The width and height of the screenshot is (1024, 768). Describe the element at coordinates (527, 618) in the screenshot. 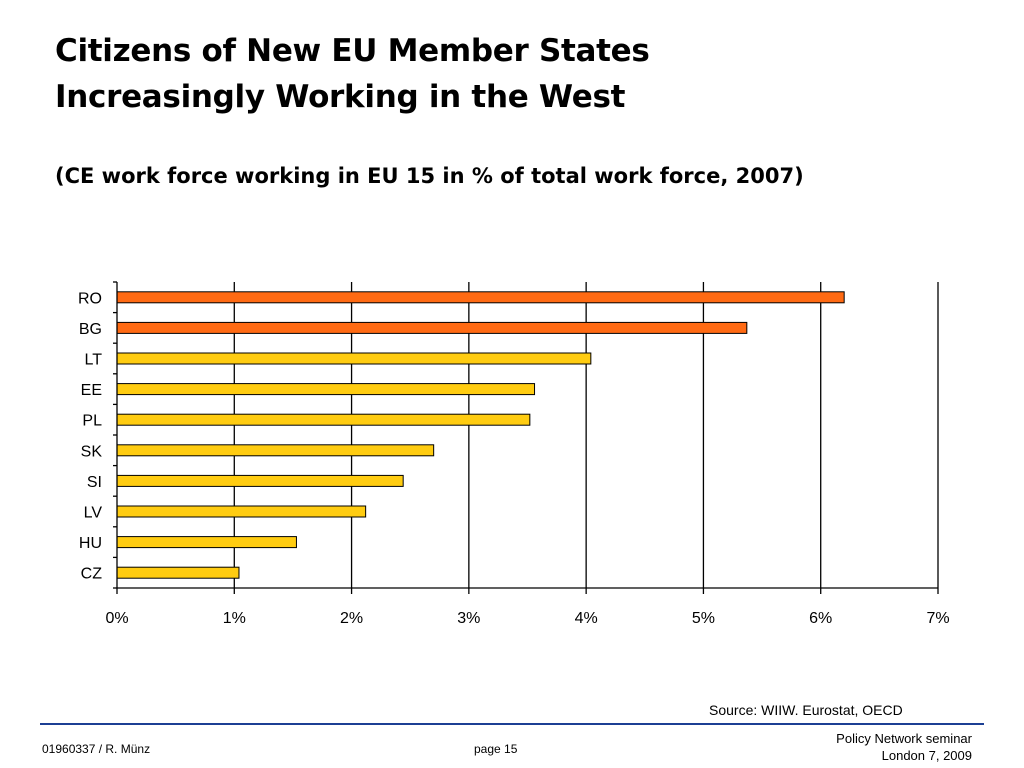

I see `x-tick-labels: 0% 1% 2% 3% 4% 5% 6% 7%` at that location.